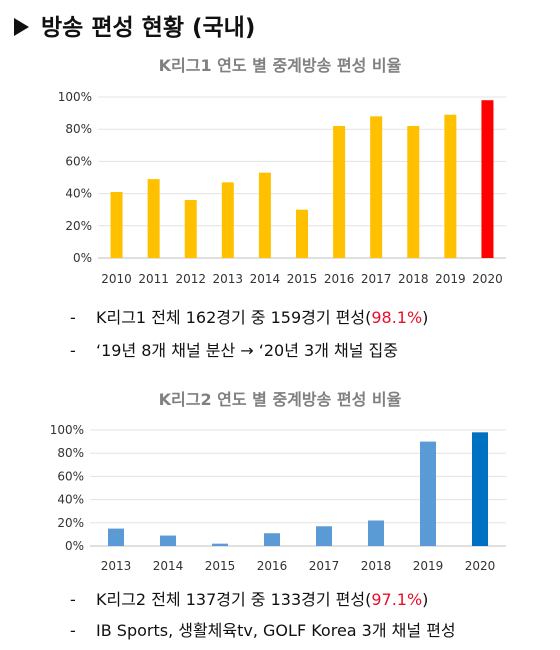 Image resolution: width=560 pixels, height=650 pixels. What do you see at coordinates (302, 279) in the screenshot?
I see `chart1-xtick-label: 2015` at bounding box center [302, 279].